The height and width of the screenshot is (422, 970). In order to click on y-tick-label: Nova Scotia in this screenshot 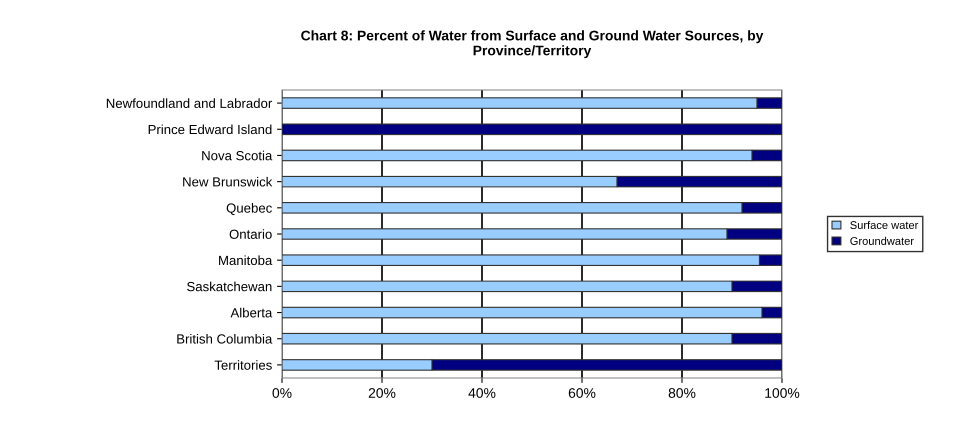, I will do `click(237, 155)`.